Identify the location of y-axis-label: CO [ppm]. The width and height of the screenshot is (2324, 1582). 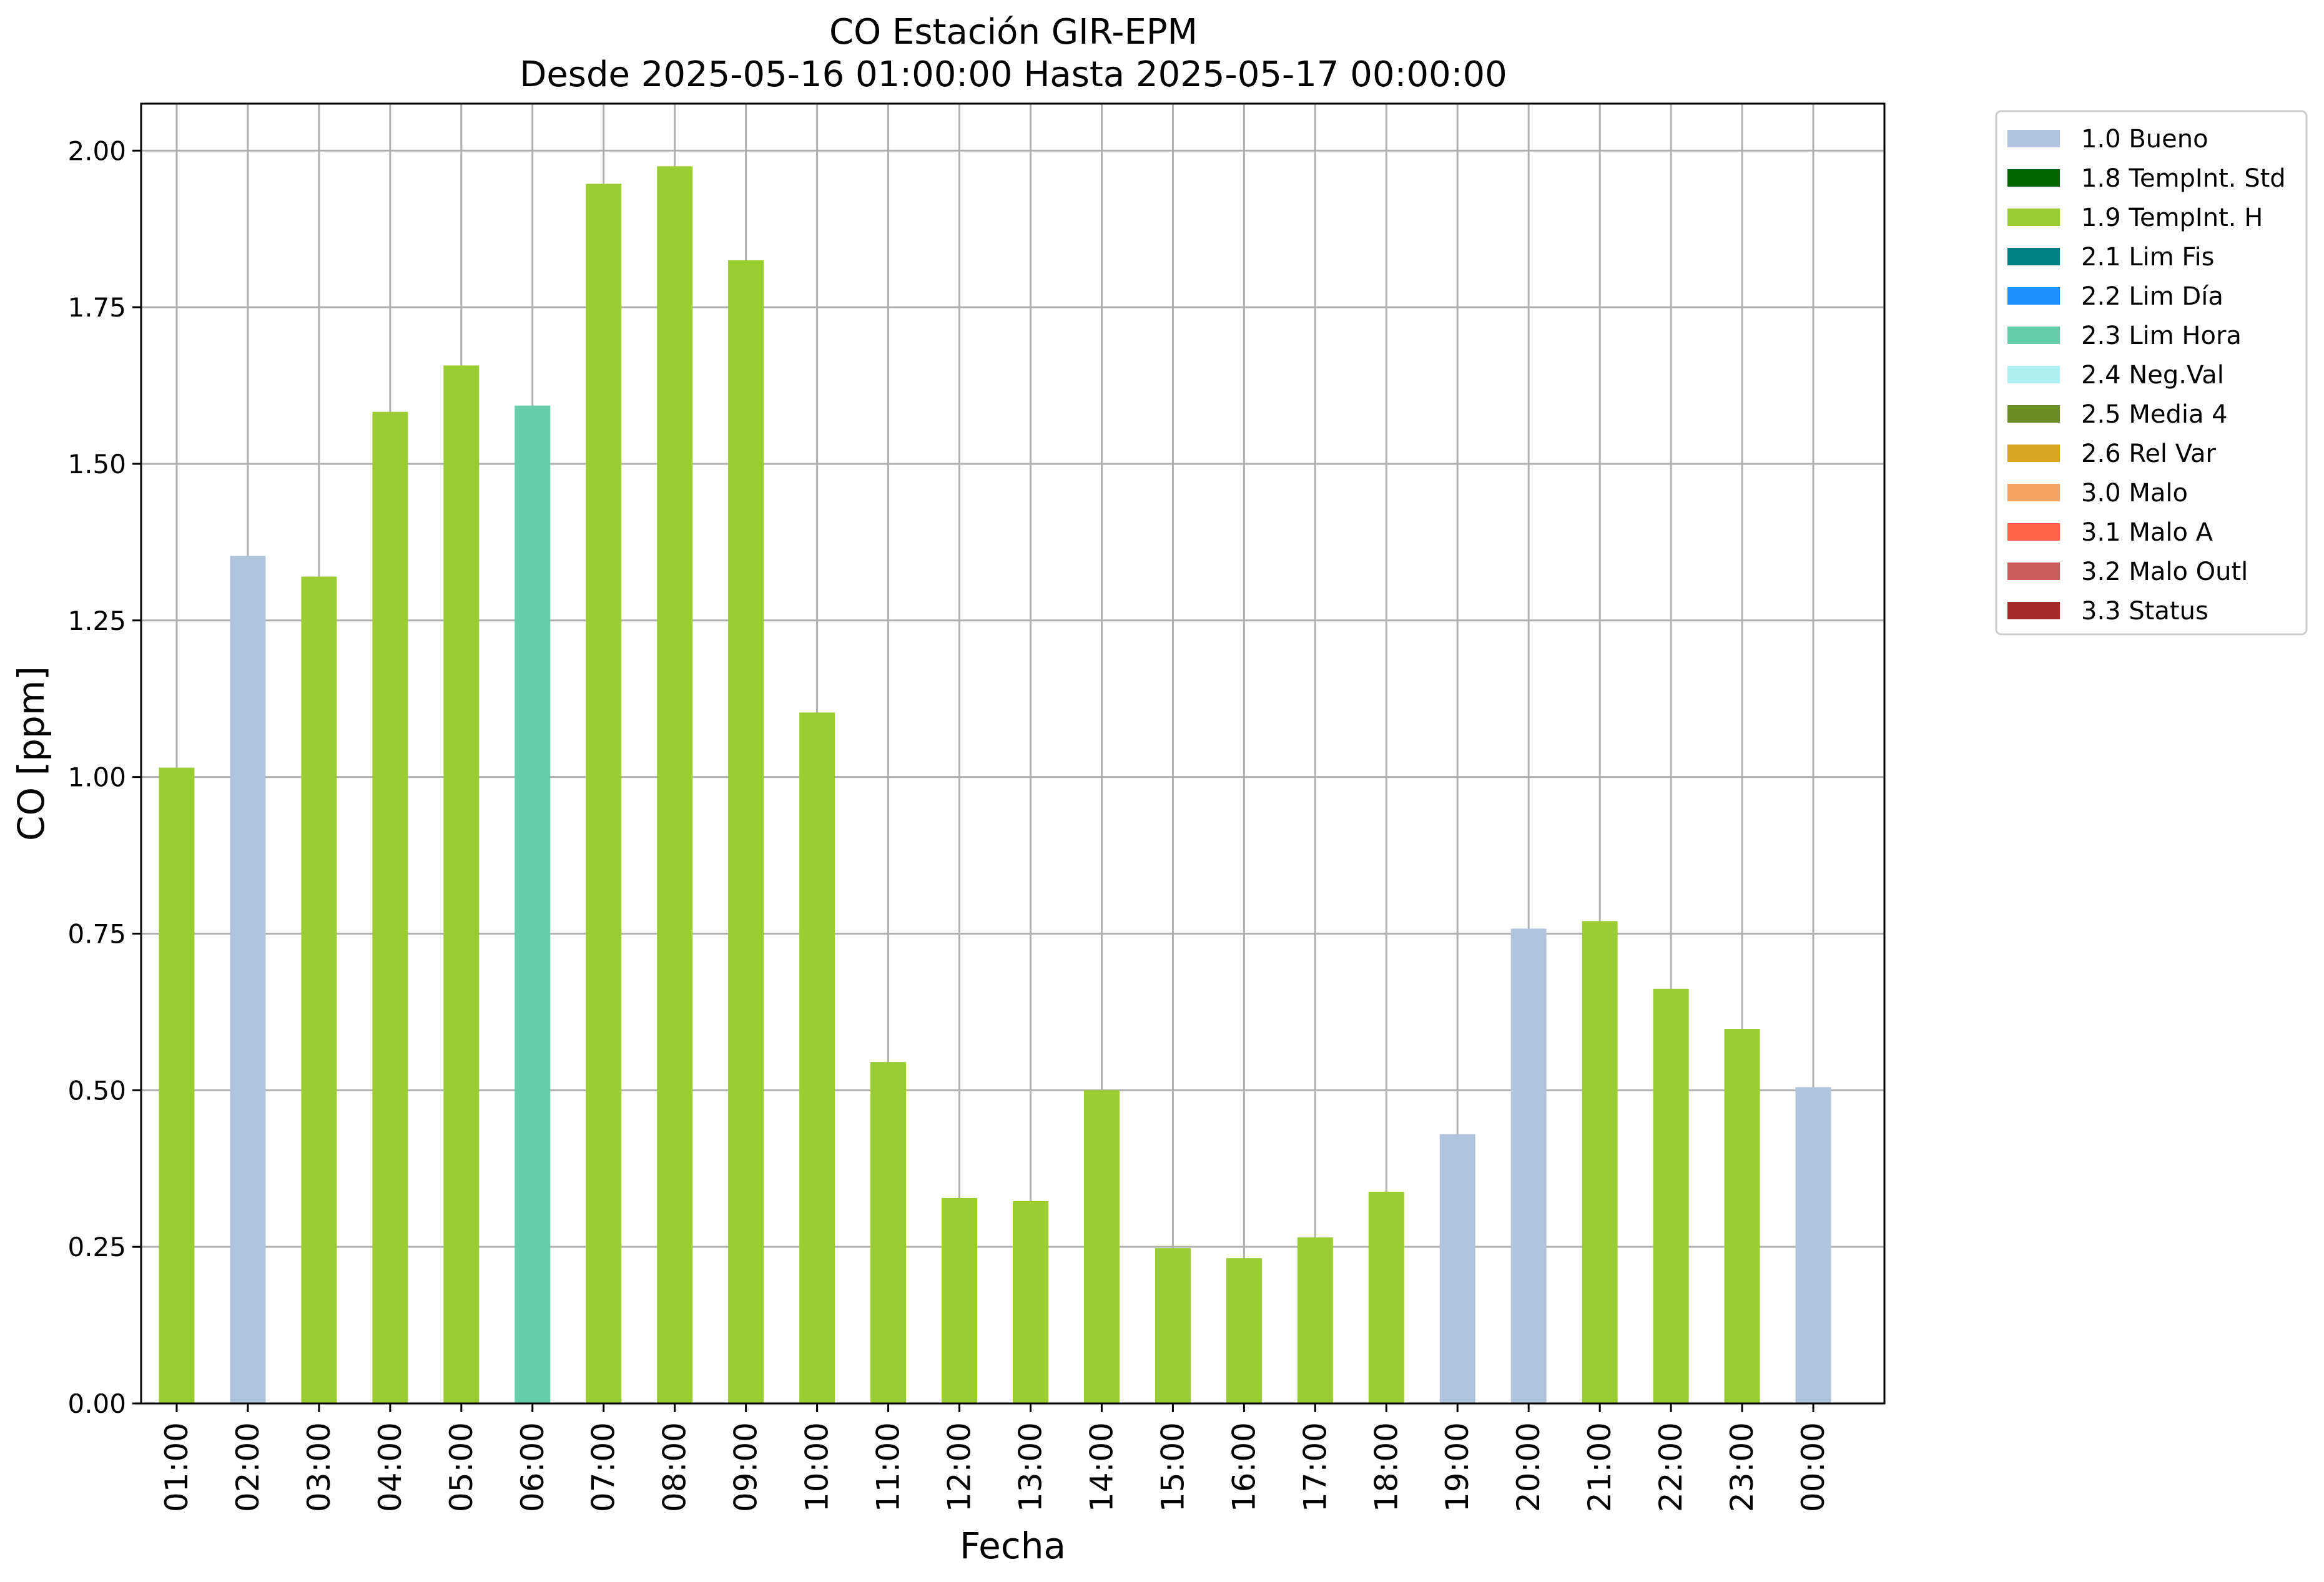
(31, 753).